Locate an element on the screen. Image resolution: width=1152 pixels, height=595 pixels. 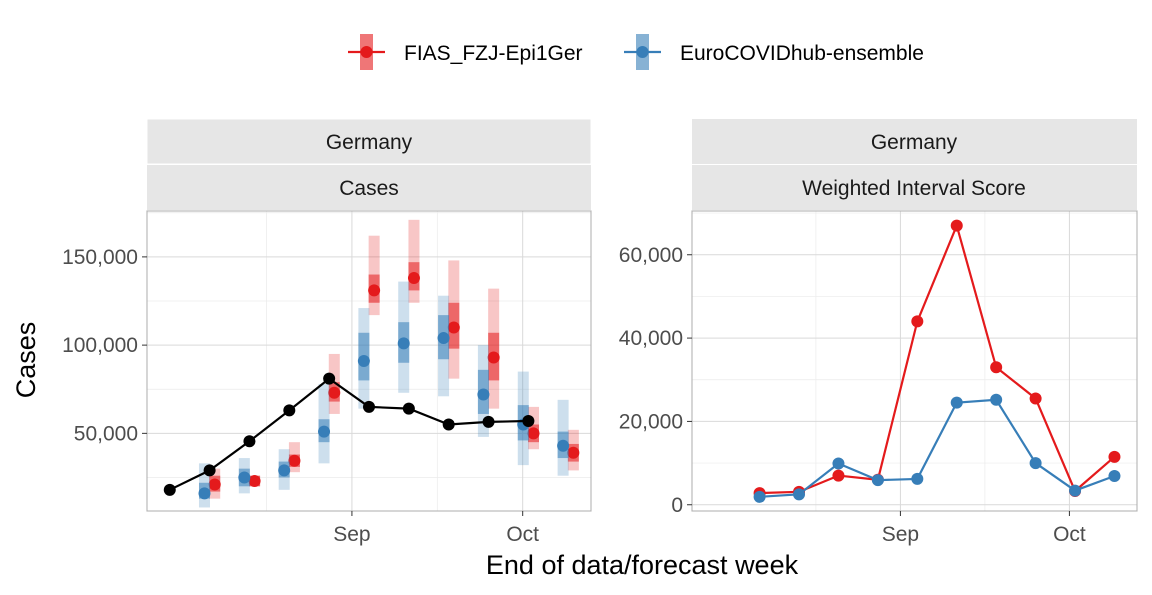
y-axis-title: Cases is located at coordinates (26, 360).